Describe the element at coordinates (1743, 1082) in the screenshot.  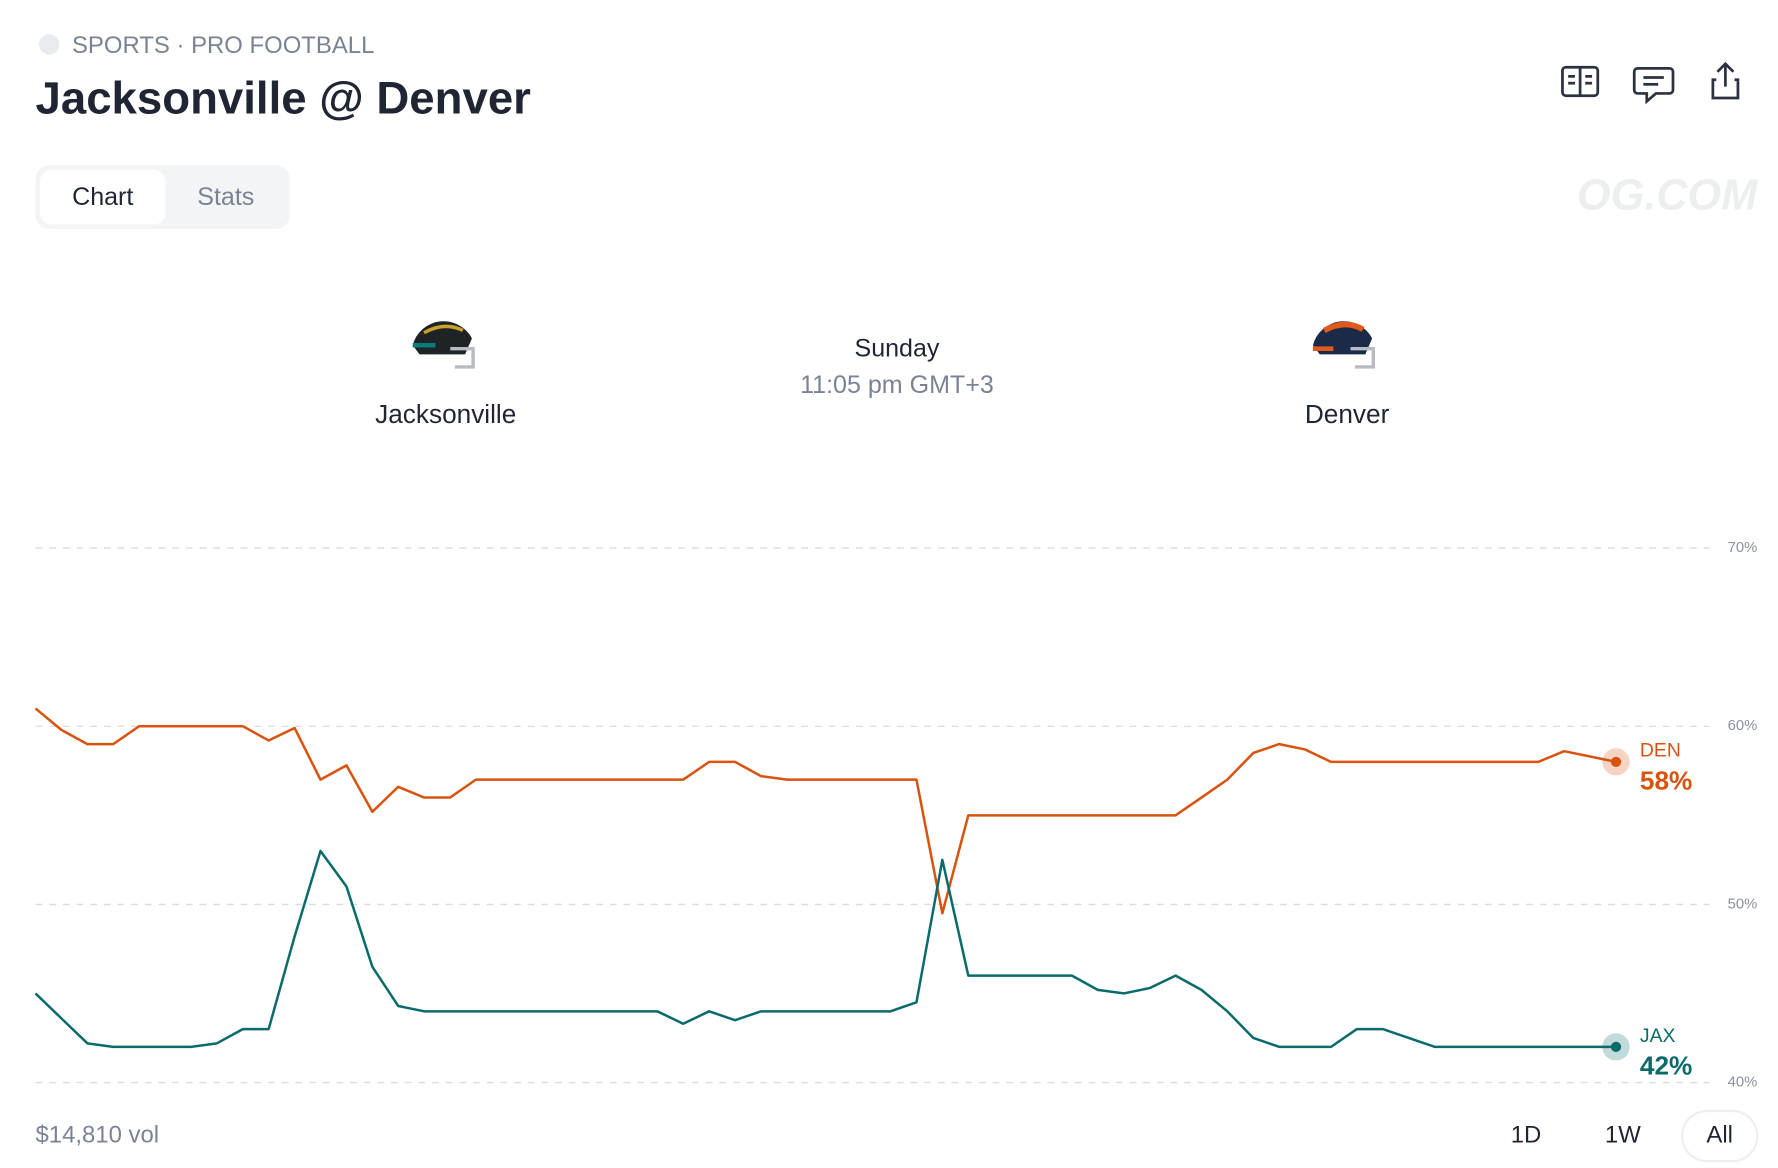
I see `y-tick-label: 40%` at that location.